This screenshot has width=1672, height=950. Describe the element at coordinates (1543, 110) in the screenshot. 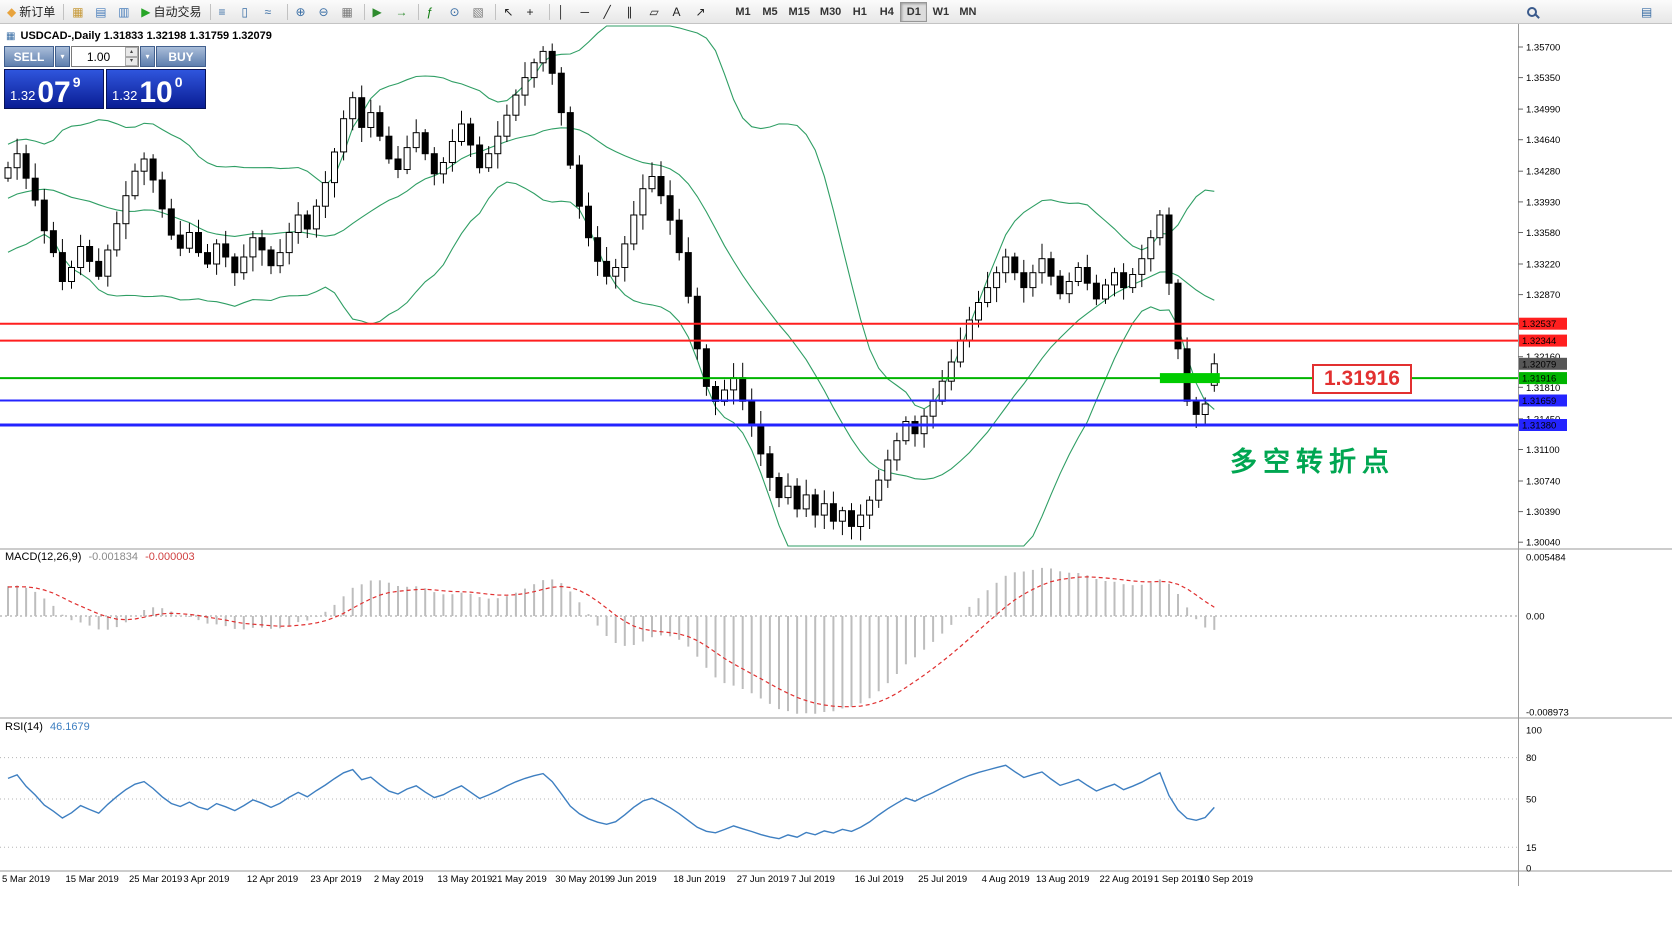

I see `svg-text: 1.34990` at that location.